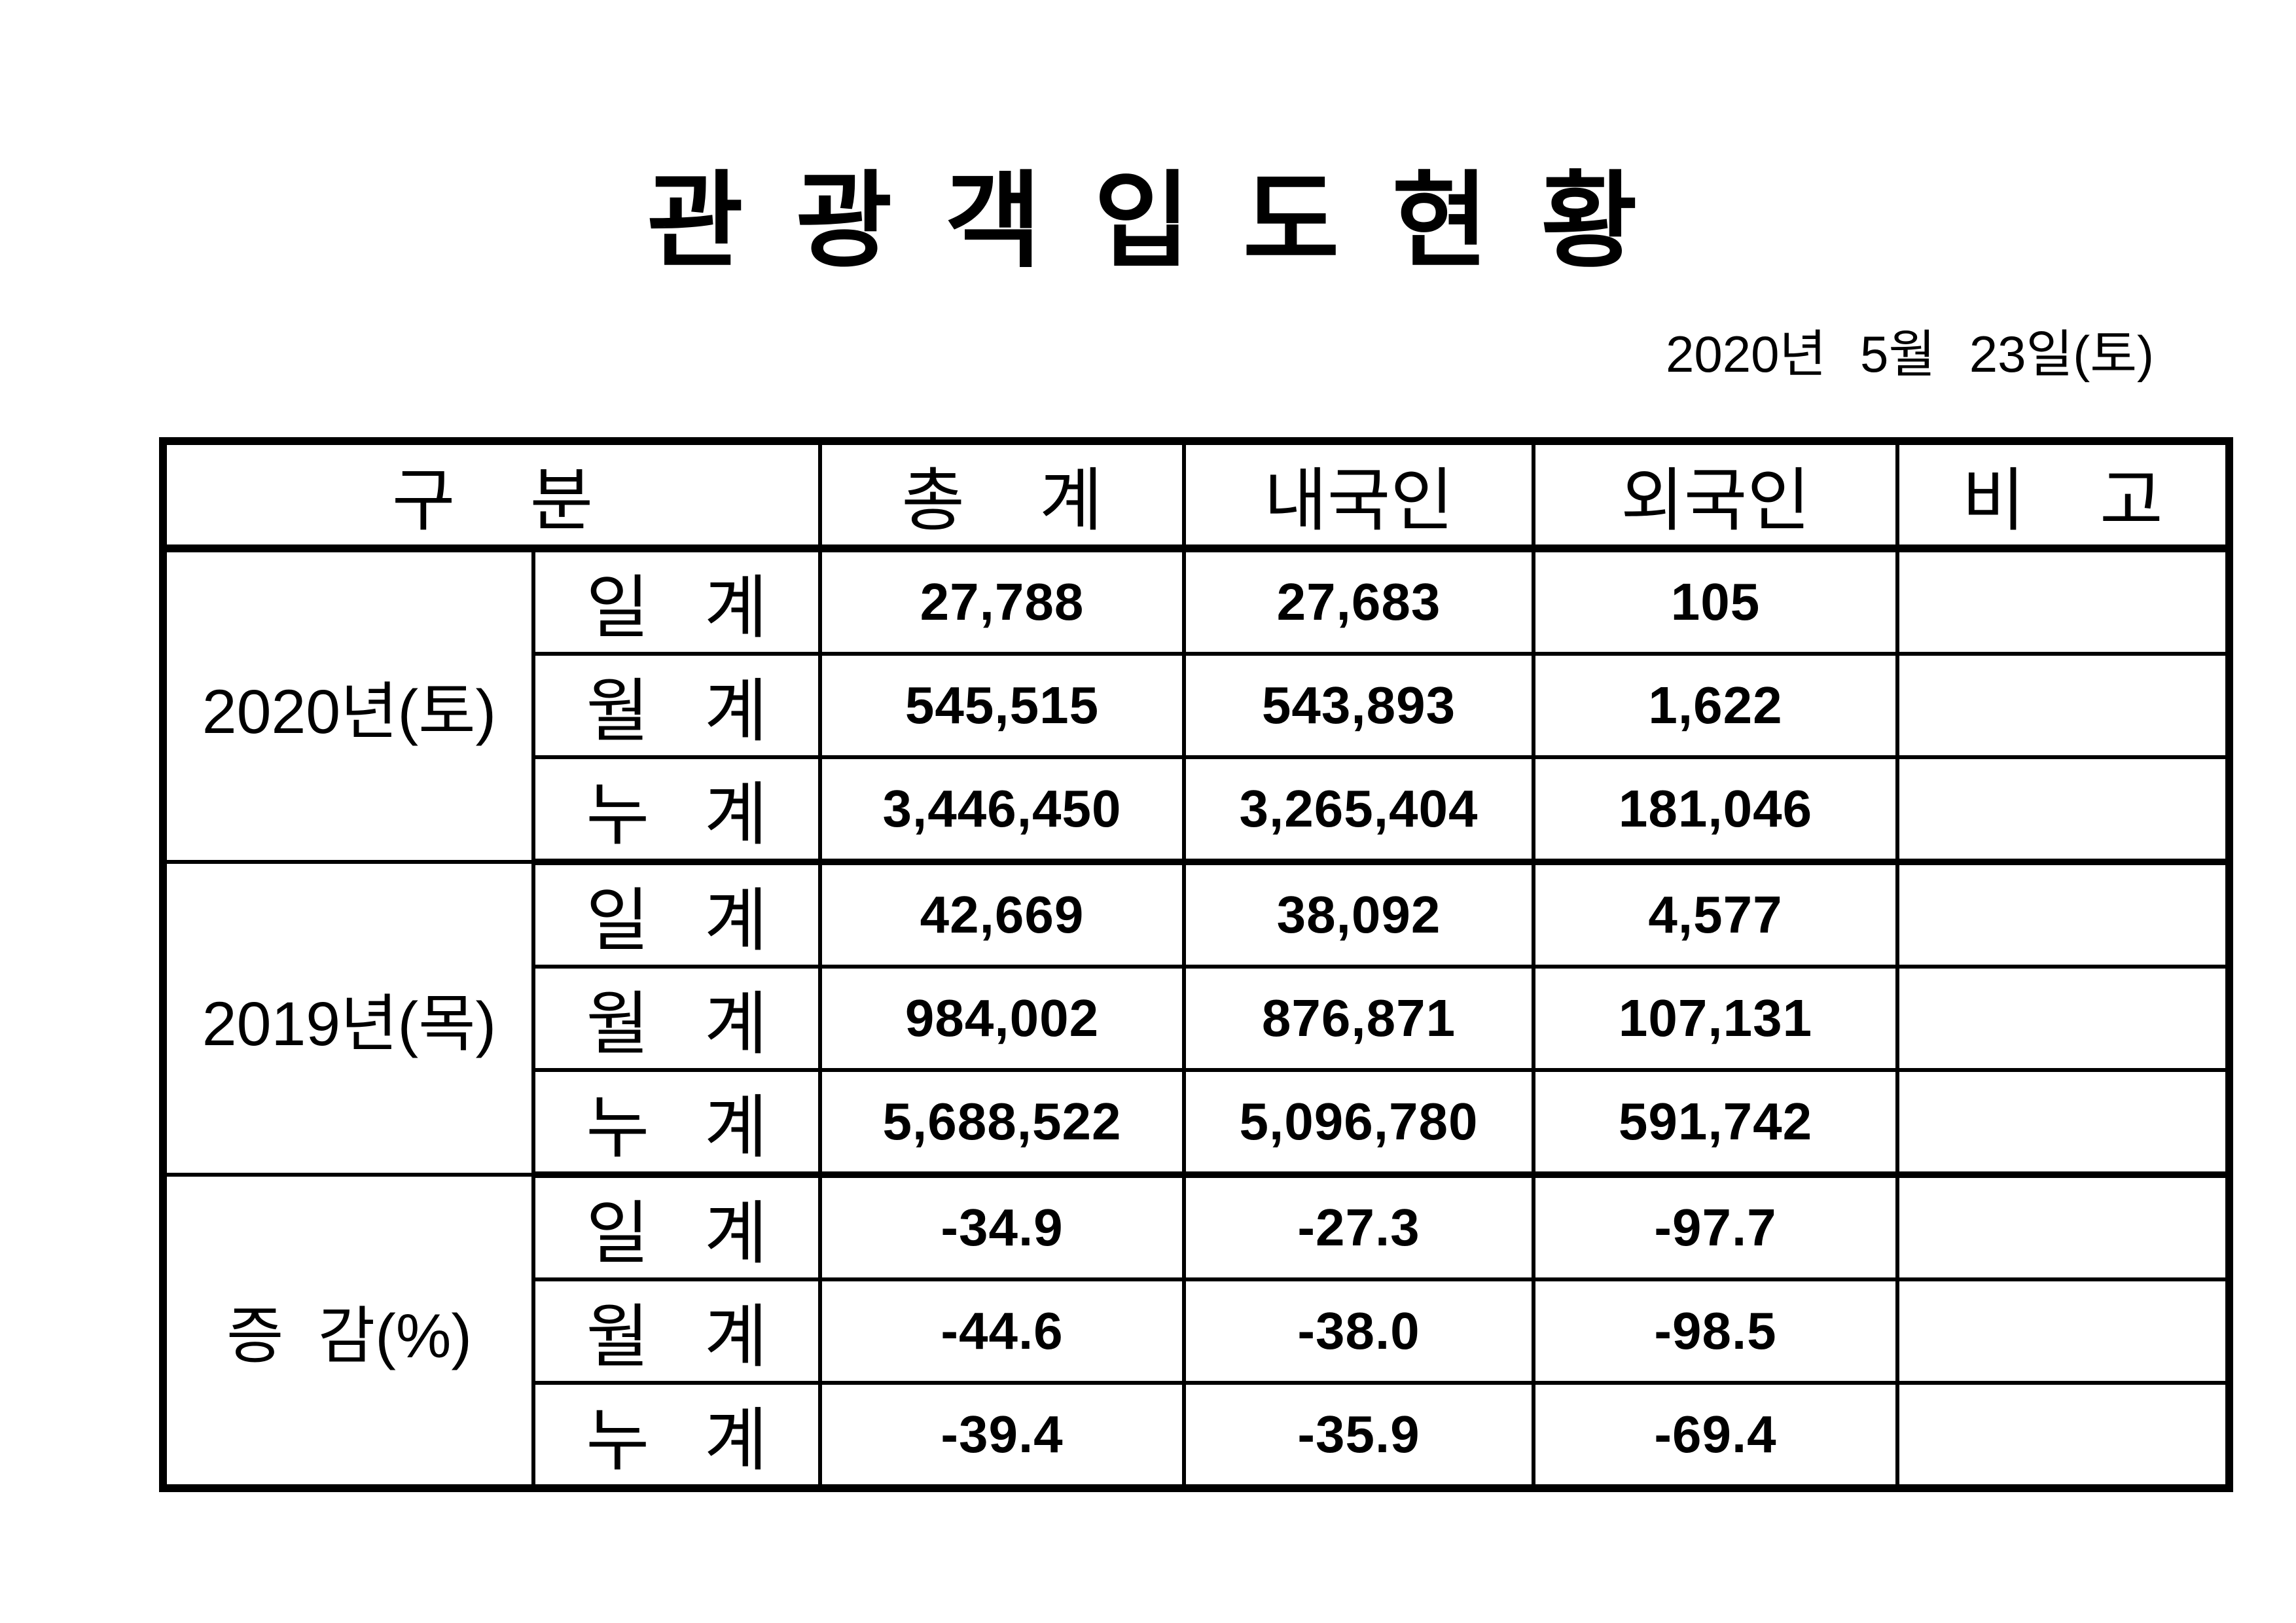 The width and height of the screenshot is (2296, 1623). I want to click on value-foreign: -69.4, so click(1715, 1436).